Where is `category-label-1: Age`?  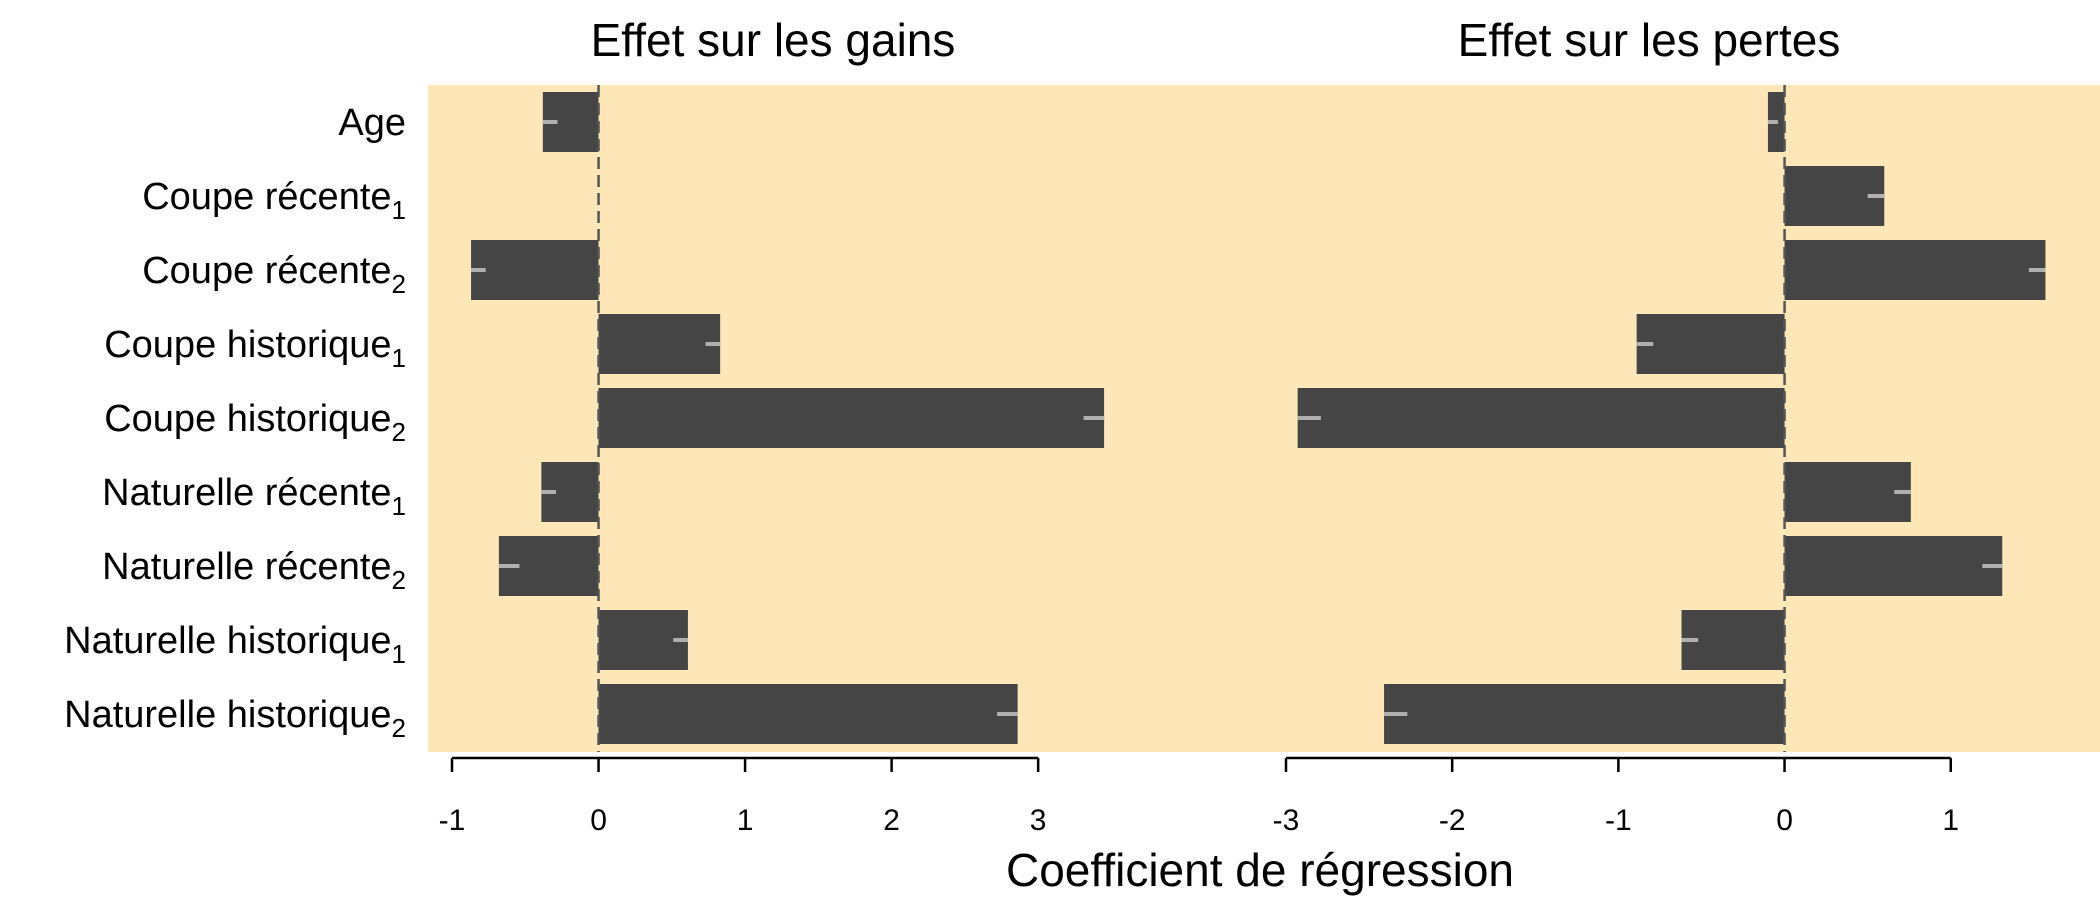 category-label-1: Age is located at coordinates (372, 123).